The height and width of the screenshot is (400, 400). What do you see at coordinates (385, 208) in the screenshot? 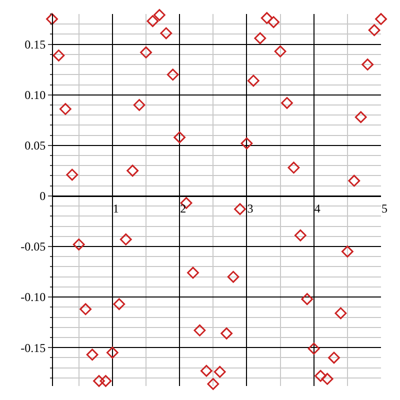
I see `x-tick-label: 5` at bounding box center [385, 208].